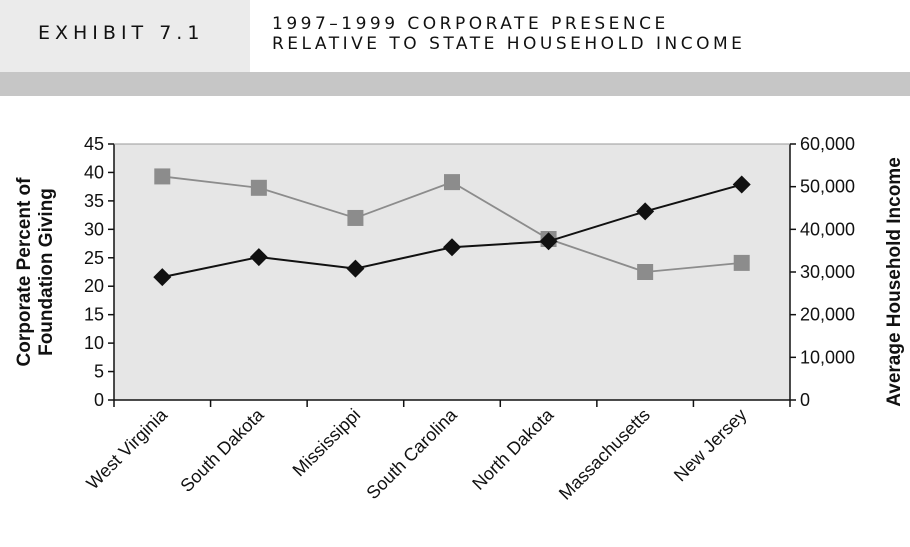 This screenshot has height=547, width=910. Describe the element at coordinates (827, 187) in the screenshot. I see `y-right-tick-label: 50,000` at that location.